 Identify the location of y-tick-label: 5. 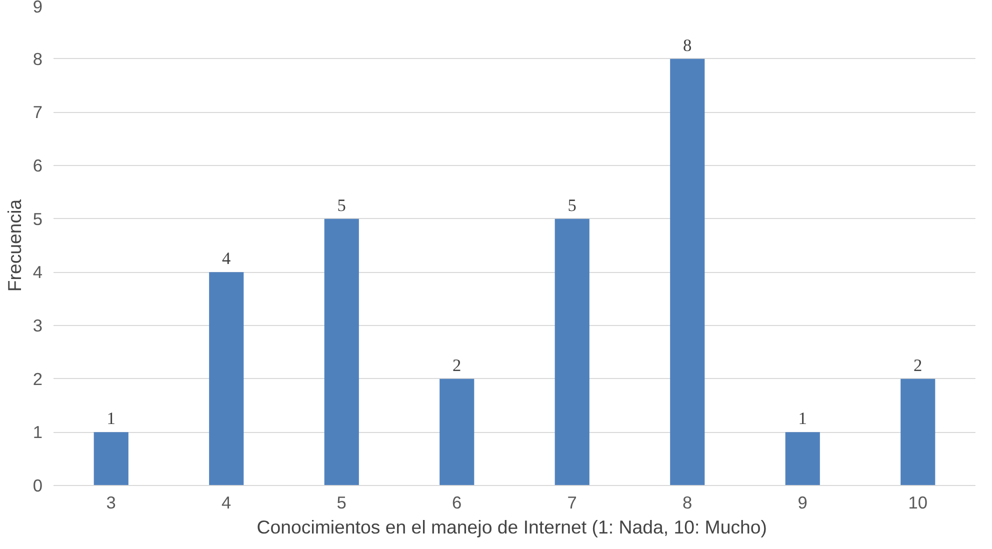
(37, 218).